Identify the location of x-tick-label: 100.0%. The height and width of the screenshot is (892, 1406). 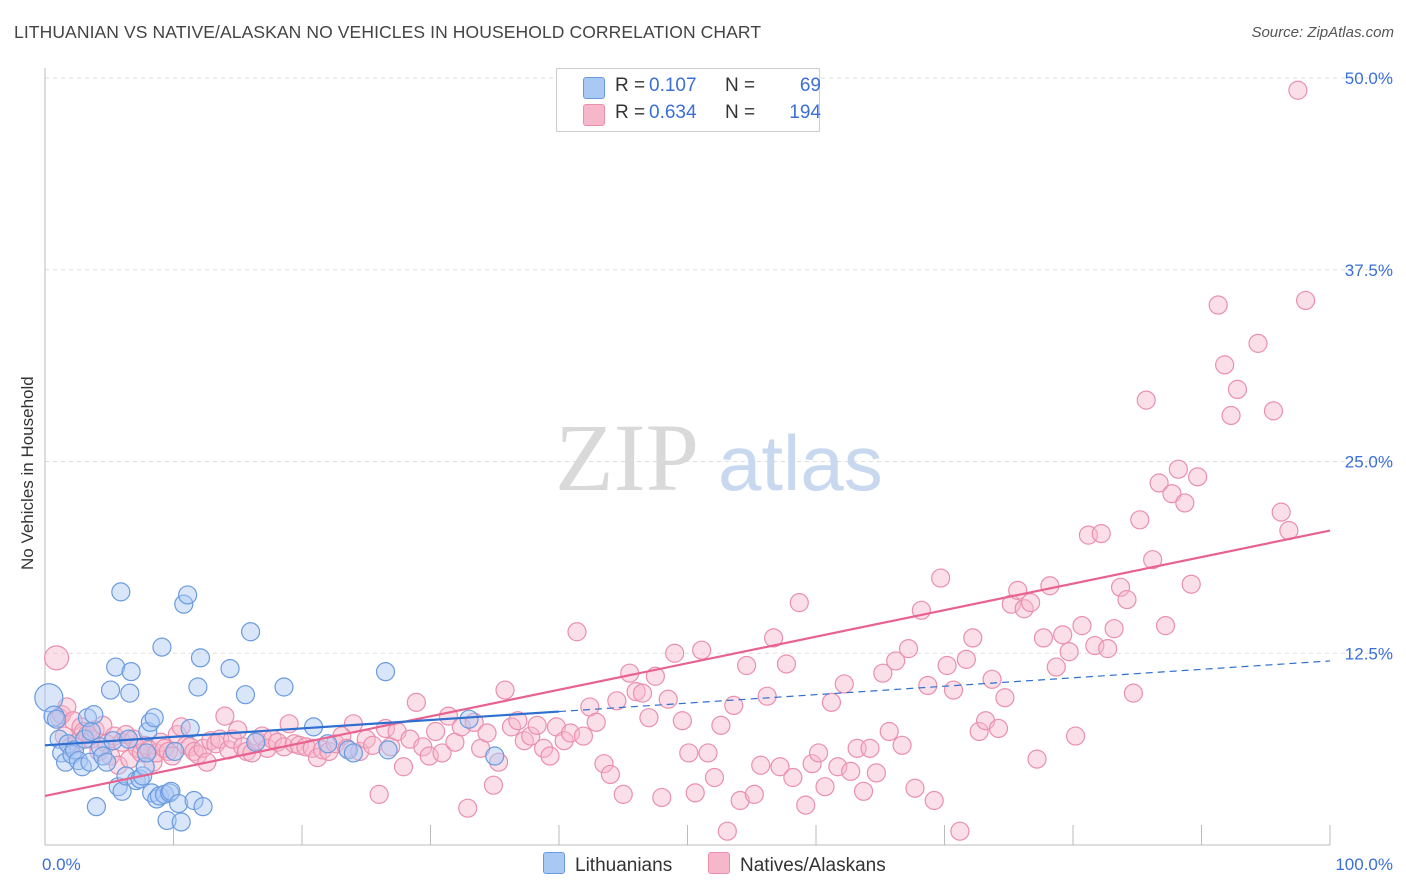
(1364, 864).